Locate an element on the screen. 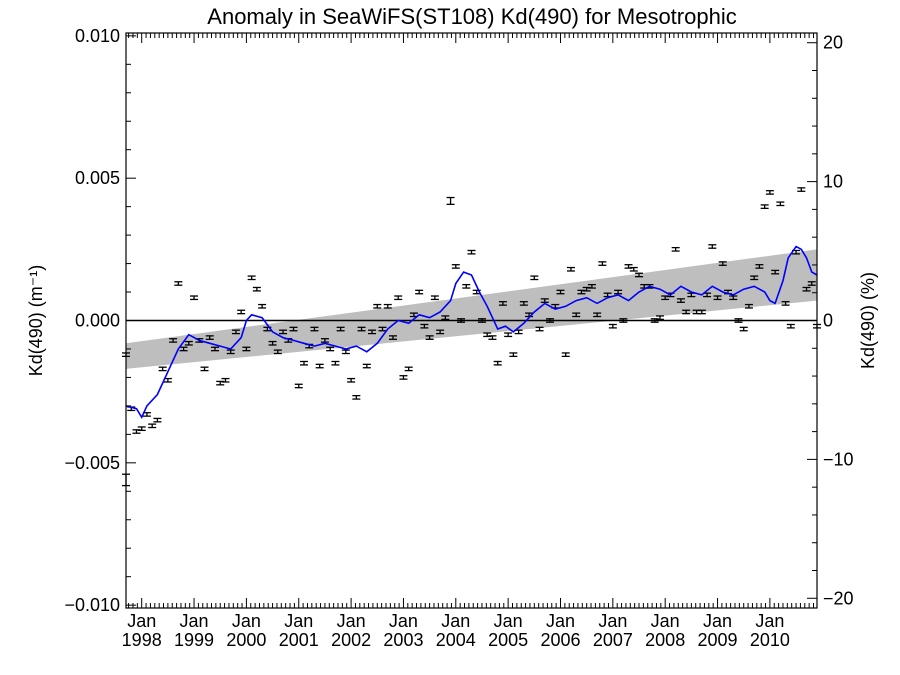 The height and width of the screenshot is (675, 900). x-tick-year-label: 2005 is located at coordinates (508, 640).